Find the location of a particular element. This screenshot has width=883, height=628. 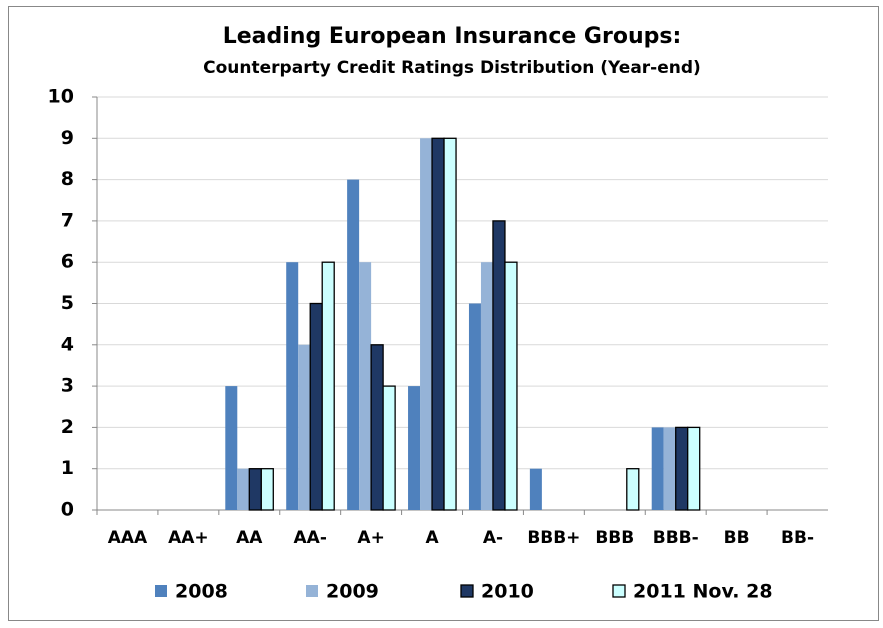

x-tick-label: BB is located at coordinates (737, 538).